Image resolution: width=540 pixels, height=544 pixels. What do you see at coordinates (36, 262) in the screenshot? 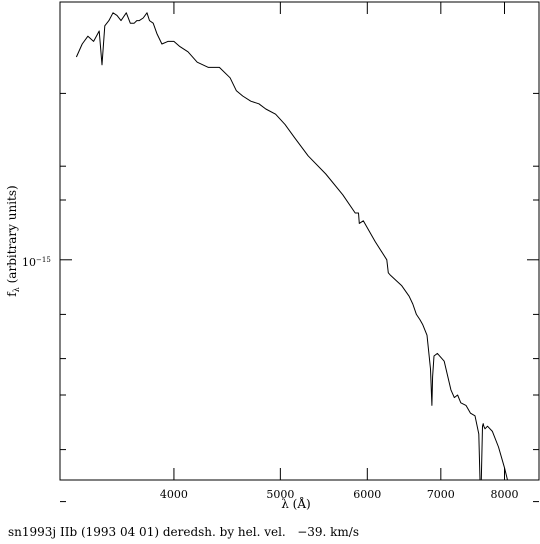
I see `y-tick-label: 10−15` at bounding box center [36, 262].